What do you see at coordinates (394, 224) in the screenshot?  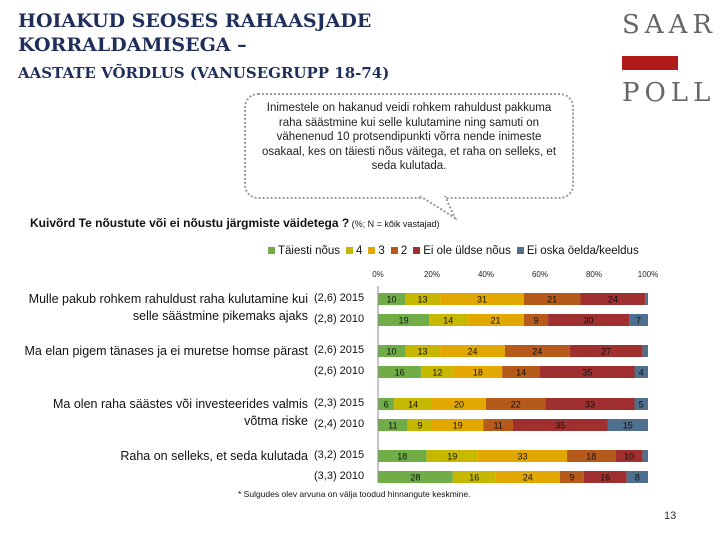 I see `question-note: (%; N = kõik vastajad)` at bounding box center [394, 224].